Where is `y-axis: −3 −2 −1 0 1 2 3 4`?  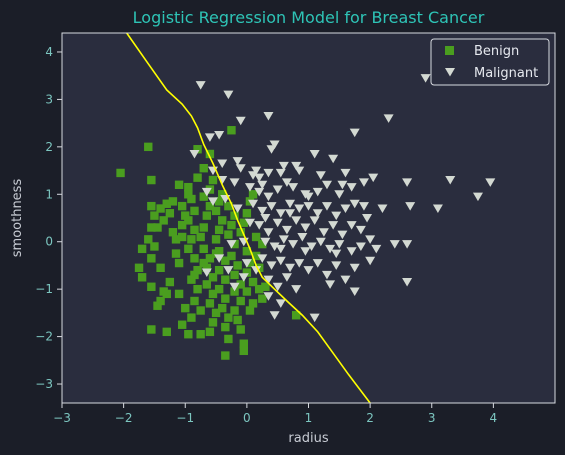 y-axis: −3 −2 −1 0 1 2 3 4 is located at coordinates (48, 218).